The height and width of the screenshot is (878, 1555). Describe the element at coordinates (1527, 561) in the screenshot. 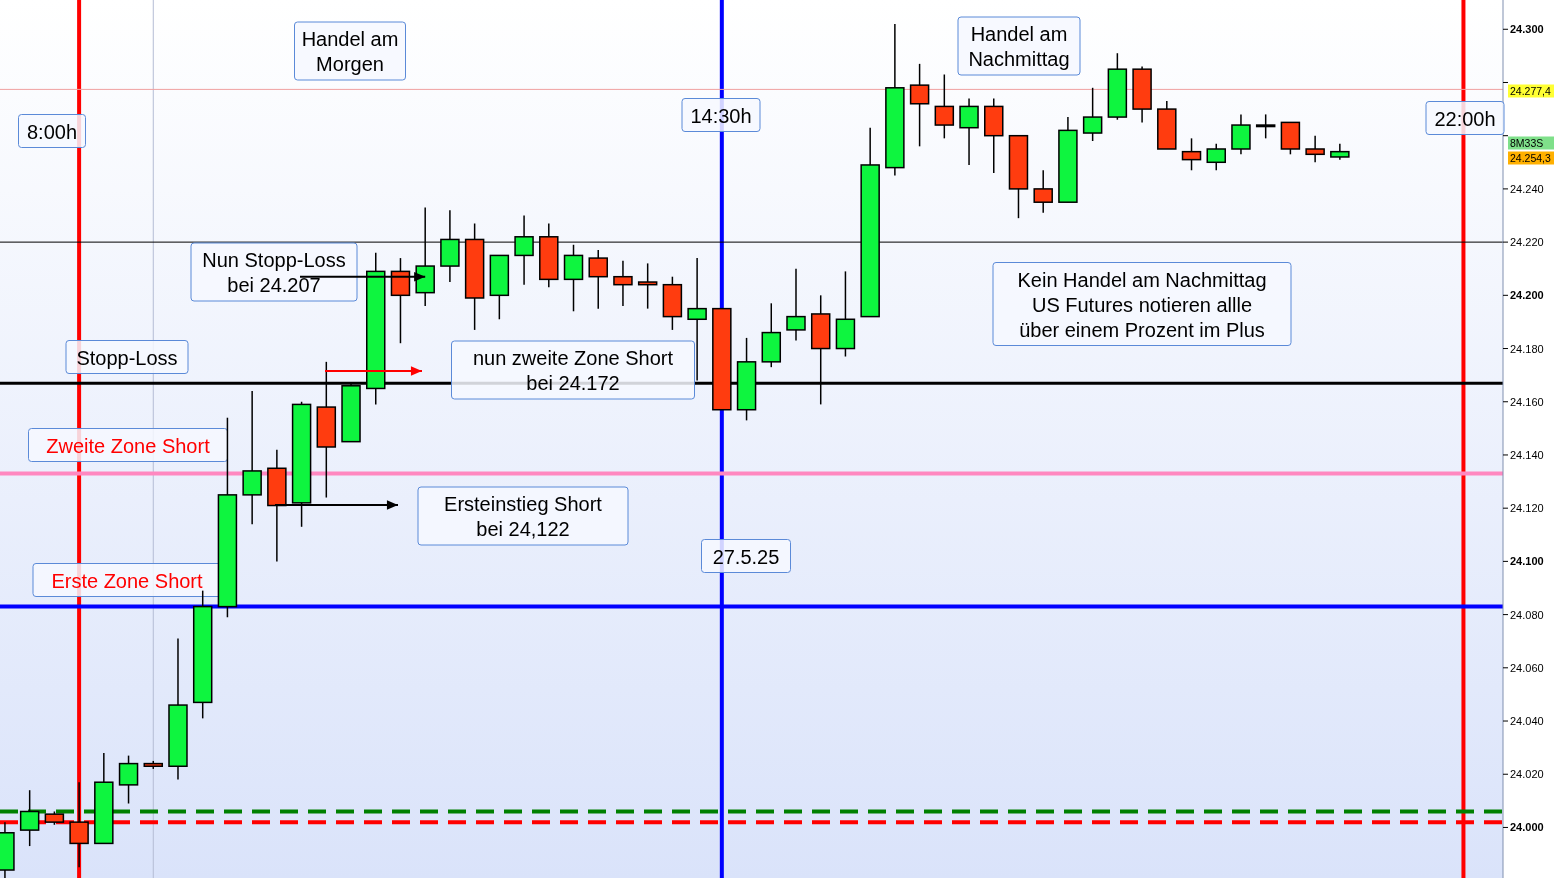

I see `y-tick-label: 24.100` at that location.